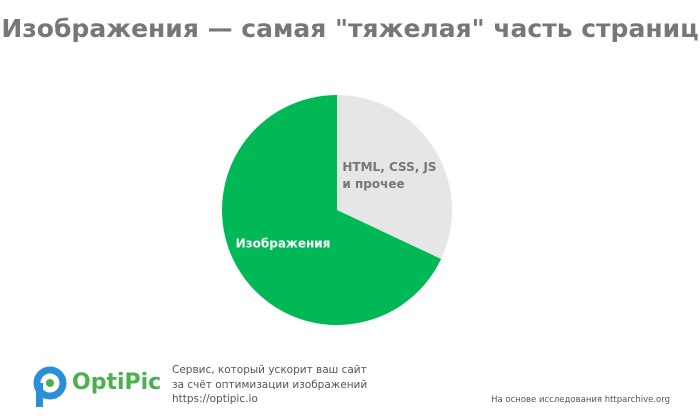 The width and height of the screenshot is (700, 420). What do you see at coordinates (117, 382) in the screenshot?
I see `logo-text: OptiPic` at bounding box center [117, 382].